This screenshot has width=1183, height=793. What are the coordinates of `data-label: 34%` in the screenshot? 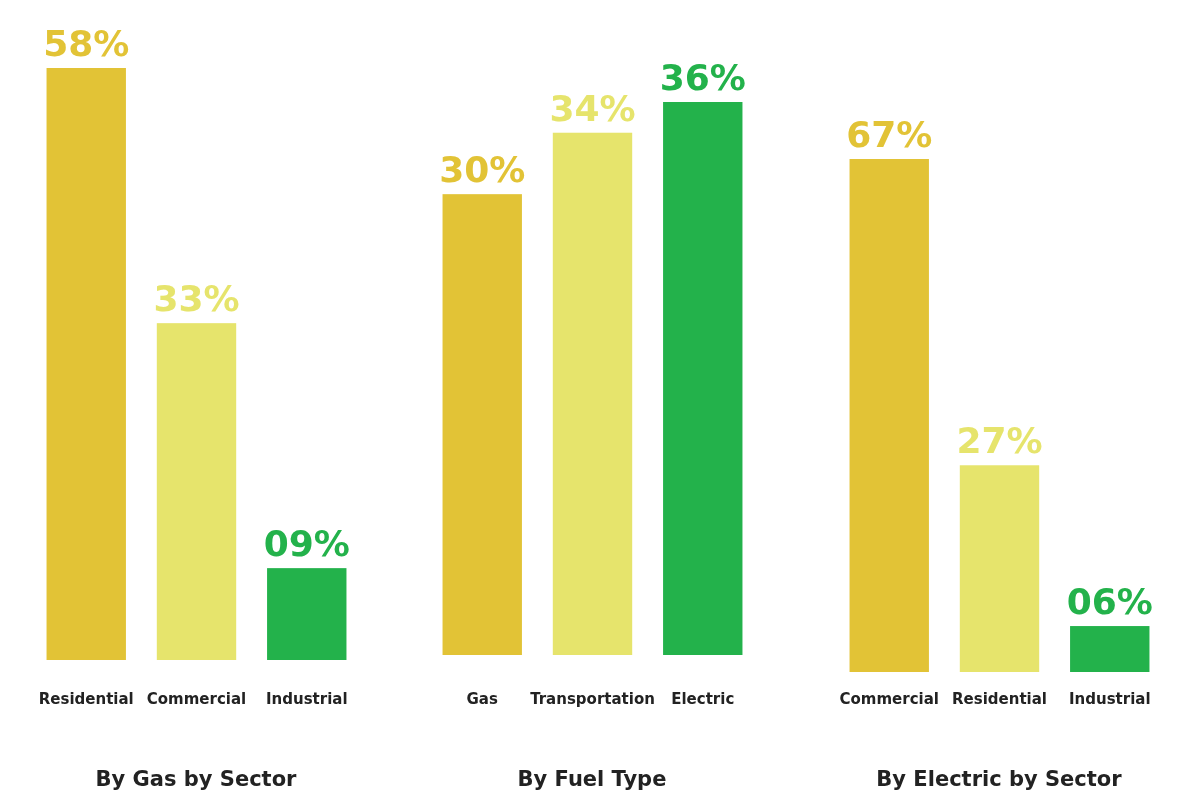 It's located at (592, 108).